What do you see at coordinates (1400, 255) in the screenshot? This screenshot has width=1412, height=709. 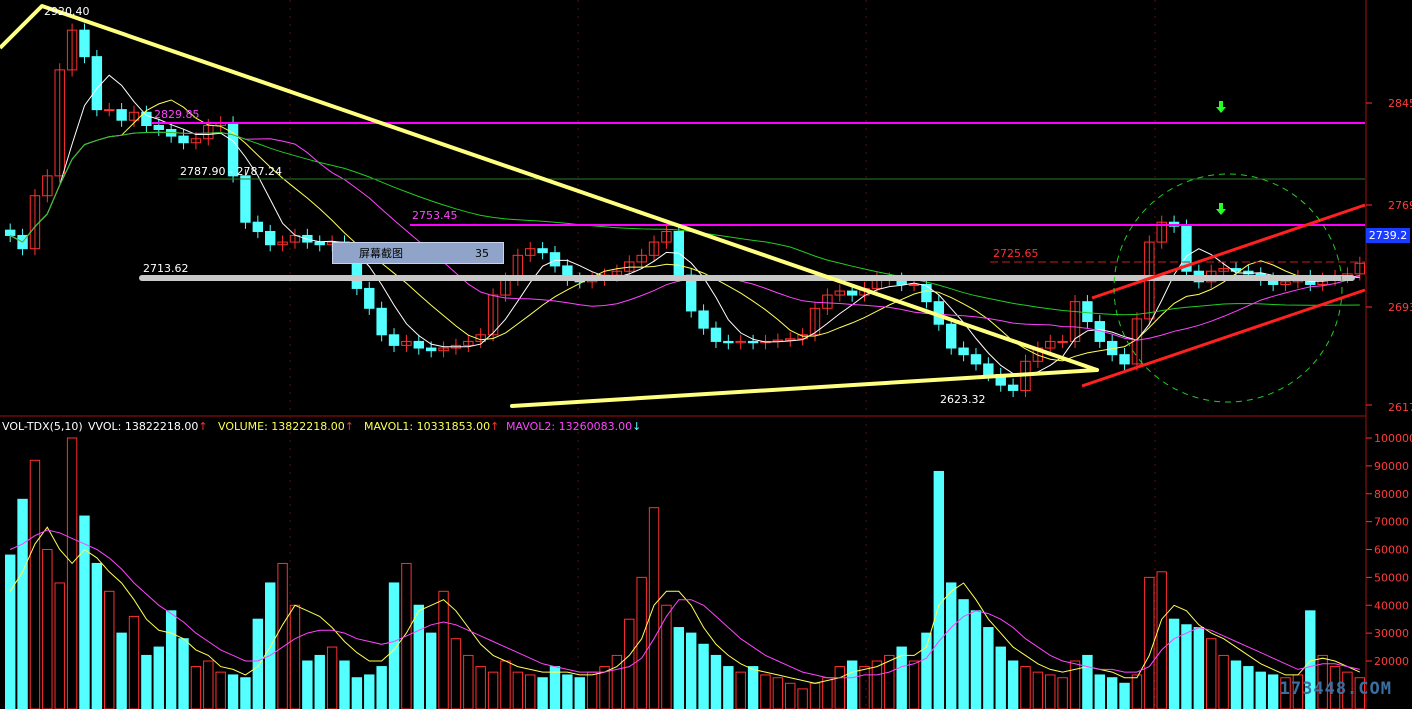 I see `price-axis: 2845 2769 2693 2617` at bounding box center [1400, 255].